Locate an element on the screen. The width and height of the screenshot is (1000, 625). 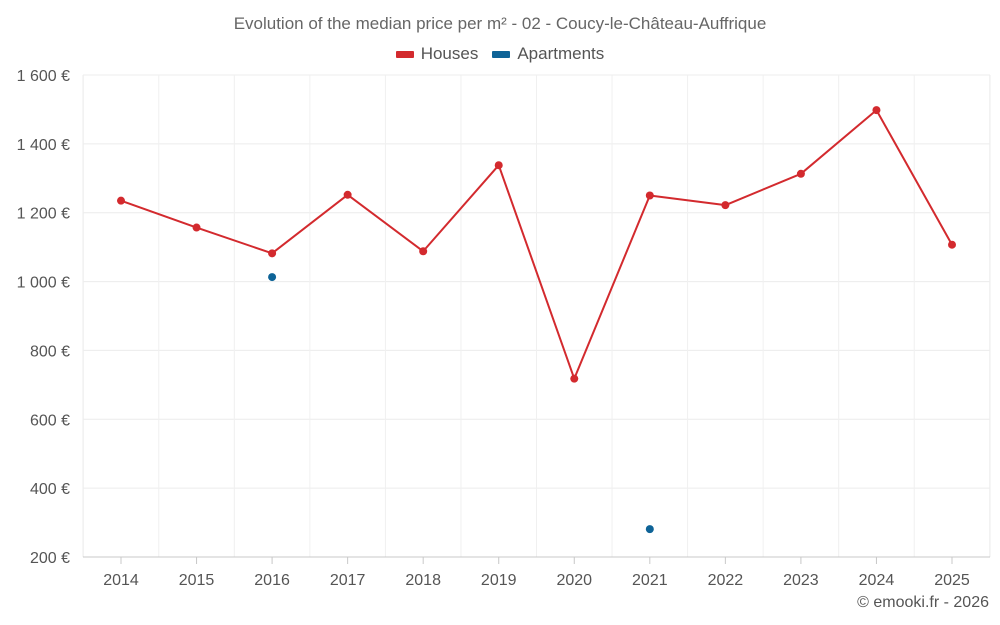
credit-text: © emooki.fr - 2026 is located at coordinates (923, 602).